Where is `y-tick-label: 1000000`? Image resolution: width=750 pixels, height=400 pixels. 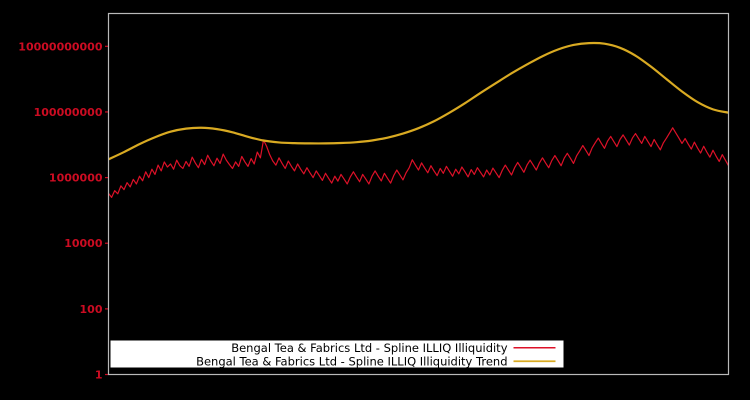 y-tick-label: 1000000 is located at coordinates (76, 178).